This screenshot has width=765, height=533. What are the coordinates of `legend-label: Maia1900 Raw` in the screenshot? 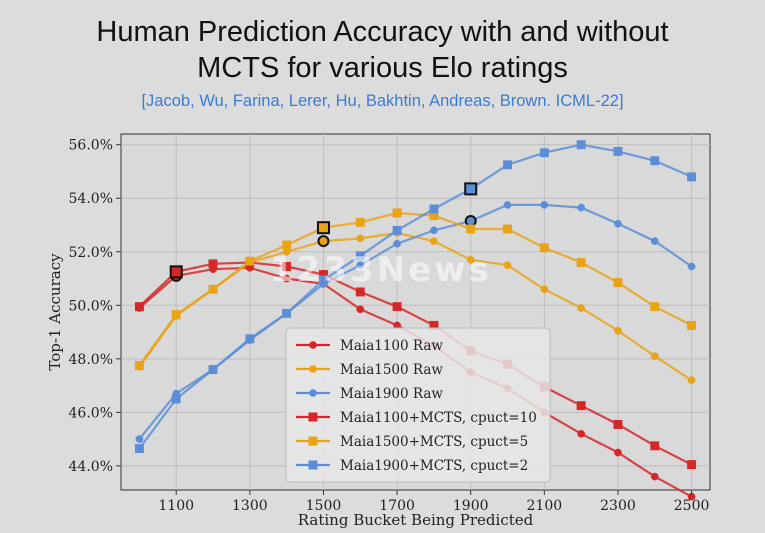 It's located at (391, 394).